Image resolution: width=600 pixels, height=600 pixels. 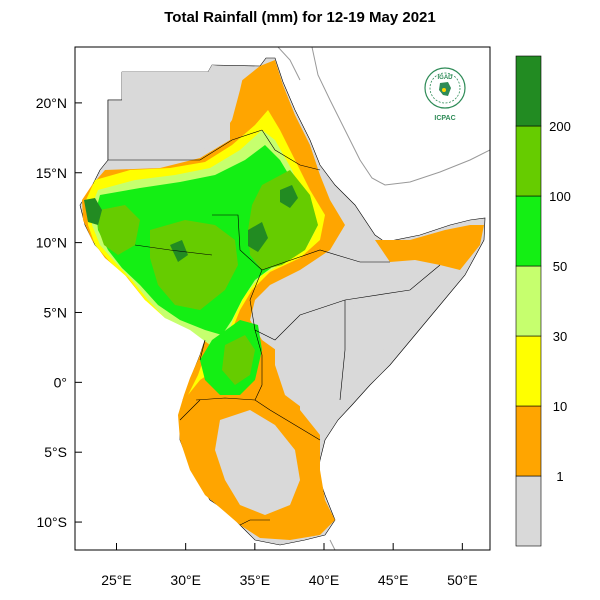 What do you see at coordinates (51, 103) in the screenshot?
I see `y-tick-label: 20°N` at bounding box center [51, 103].